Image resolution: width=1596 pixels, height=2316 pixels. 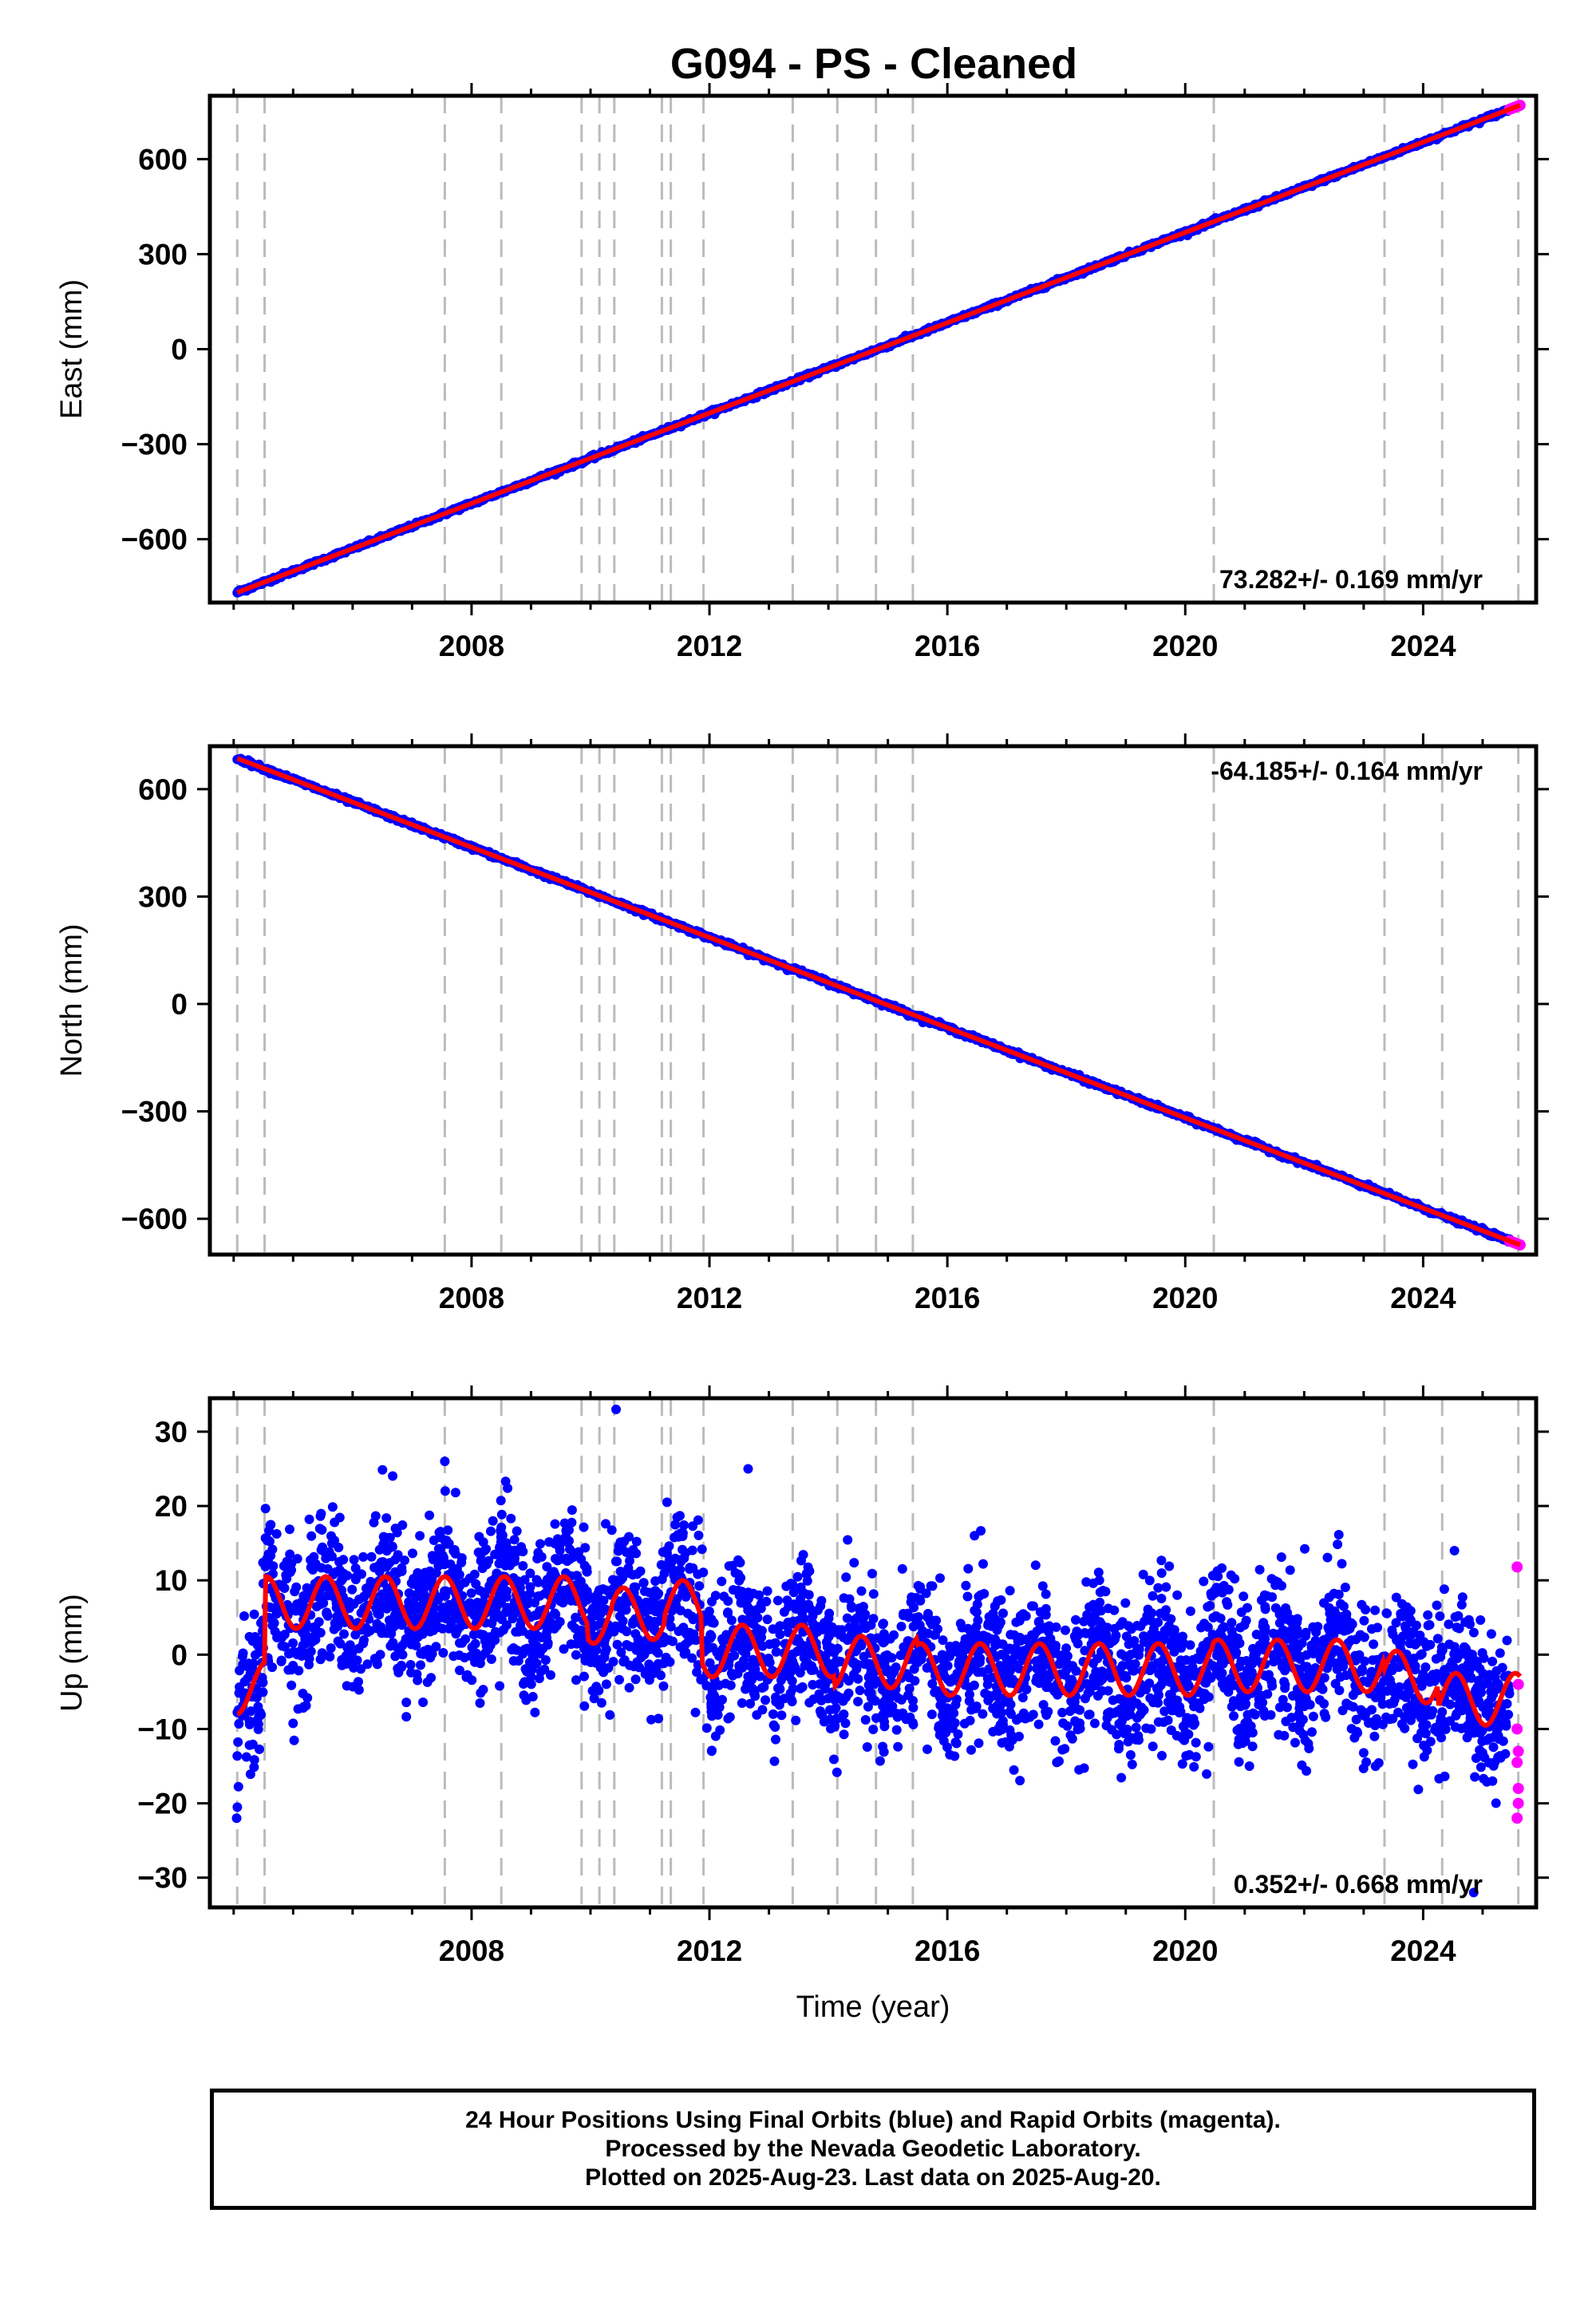 What do you see at coordinates (163, 896) in the screenshot?
I see `y-tick-label: 300` at bounding box center [163, 896].